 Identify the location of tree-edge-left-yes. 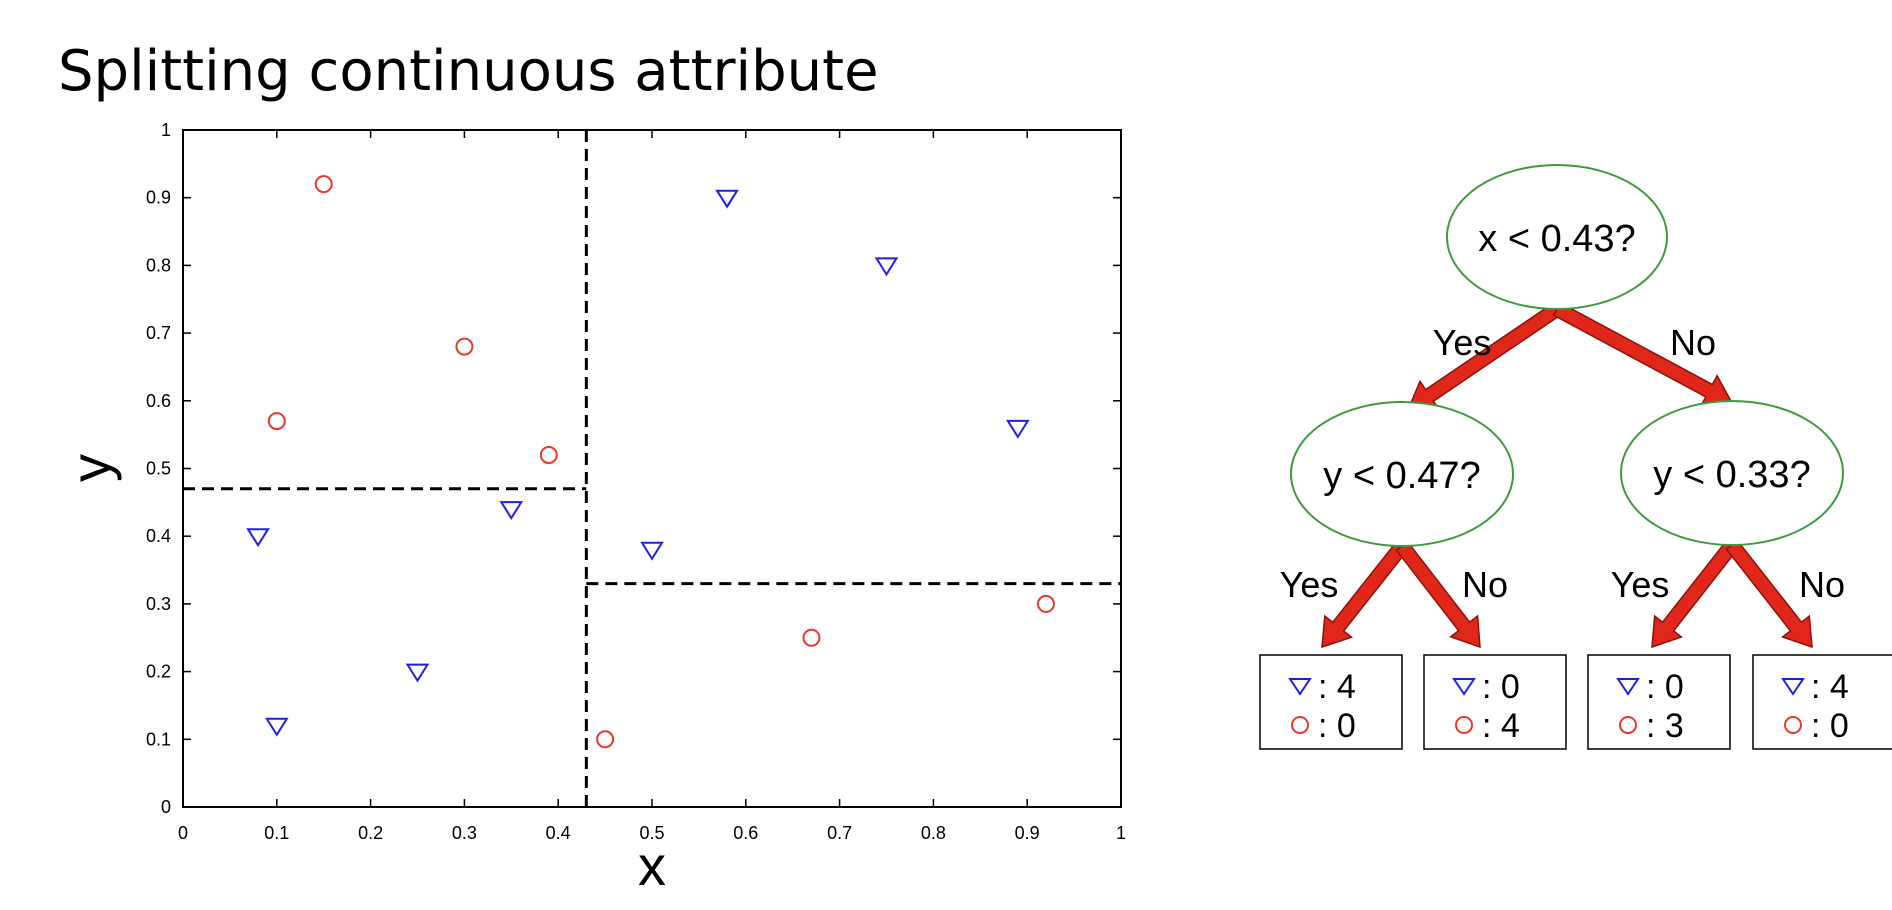
(1365, 594).